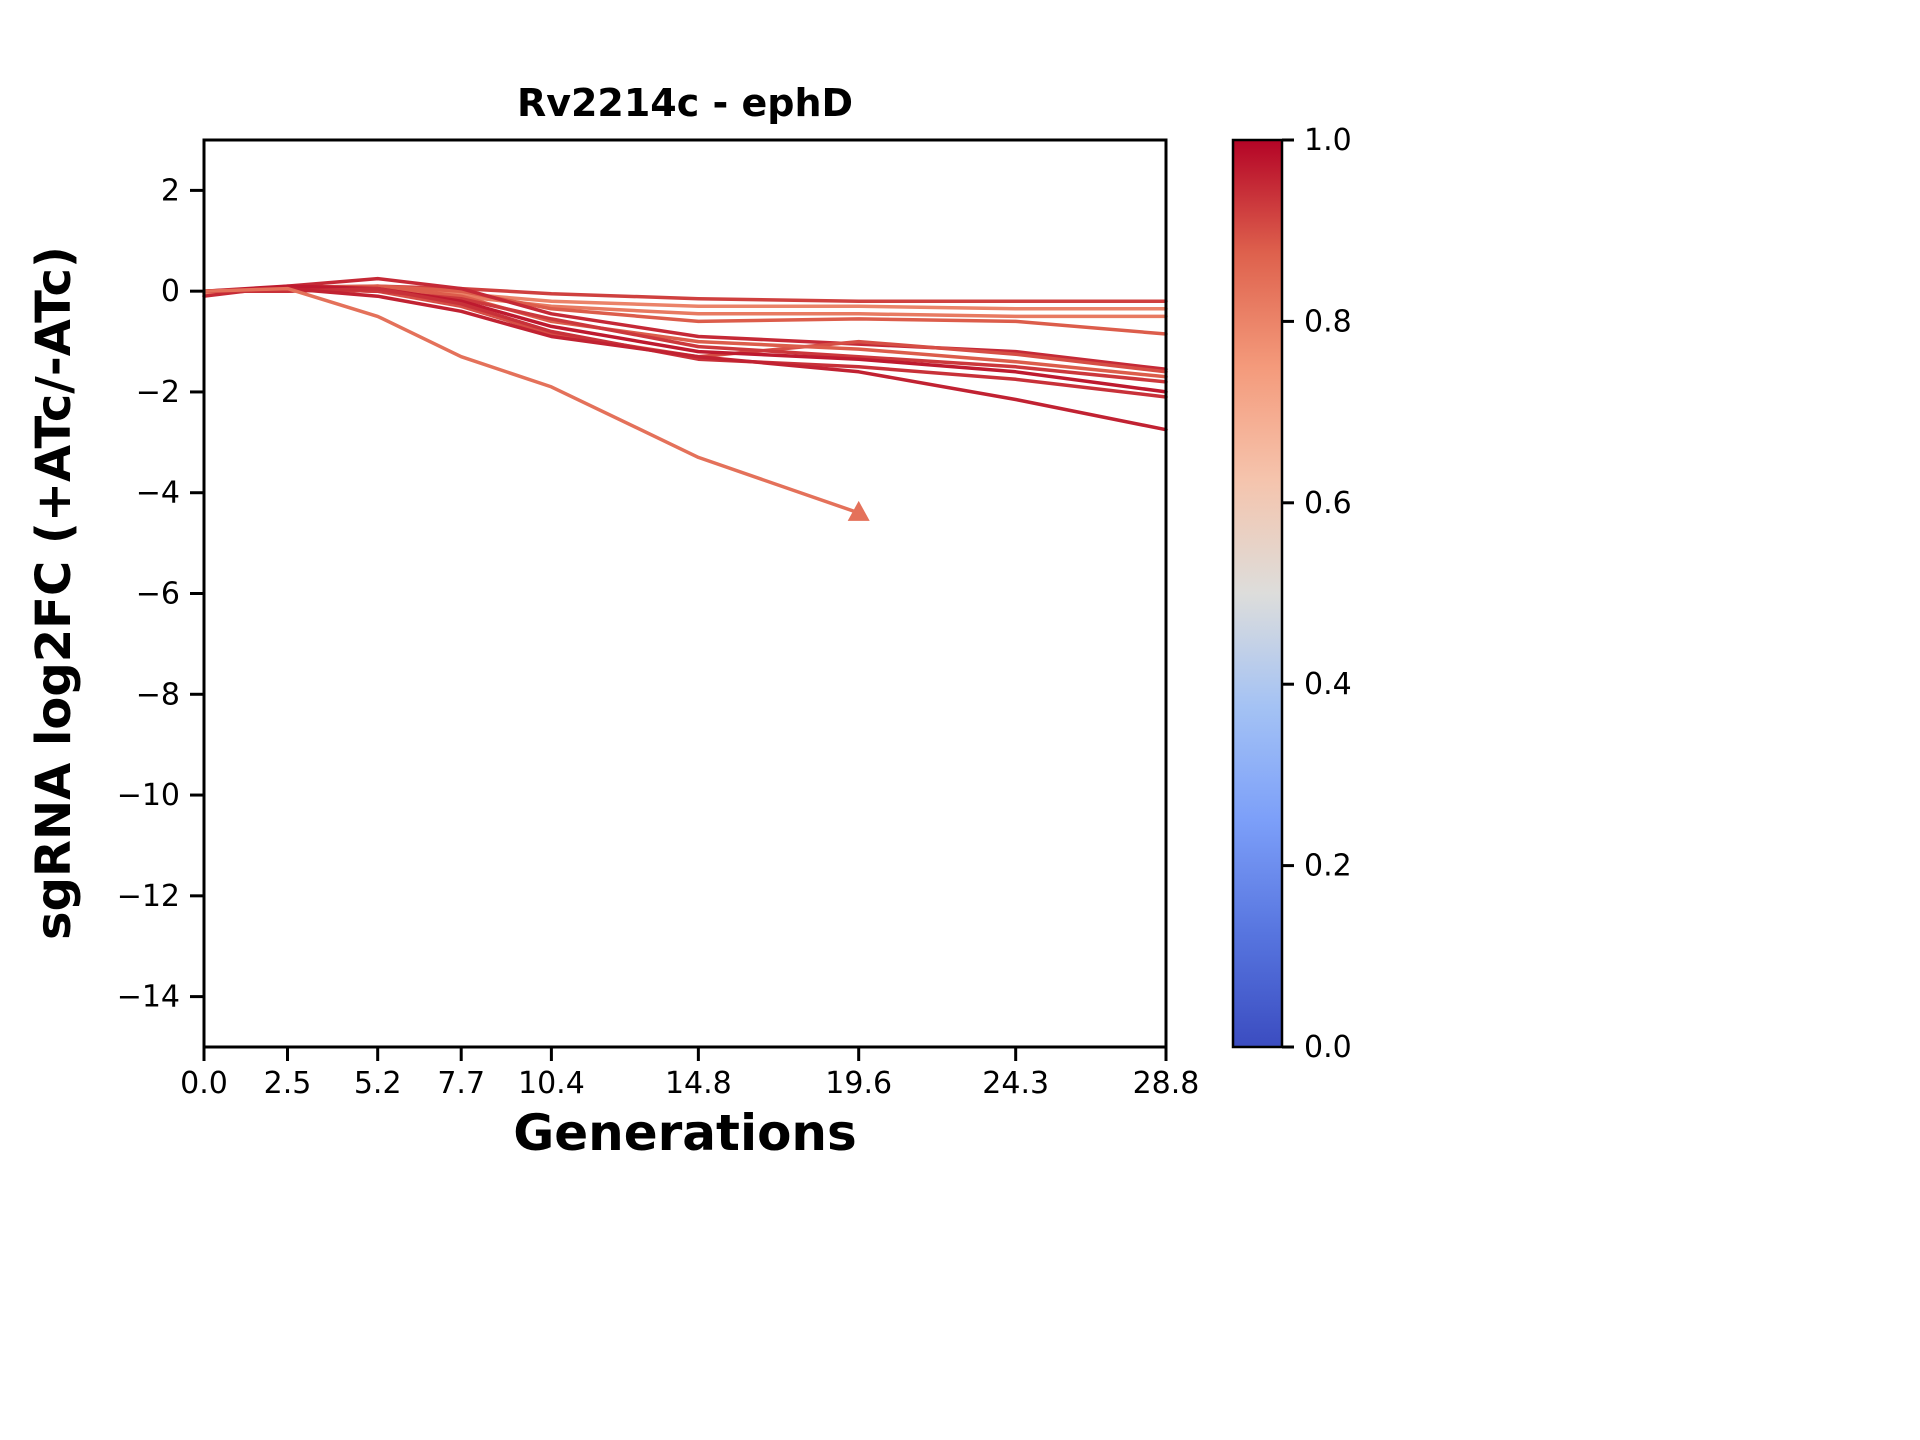  Describe the element at coordinates (685, 103) in the screenshot. I see `chart-title: Rv2214c - ephD` at that location.